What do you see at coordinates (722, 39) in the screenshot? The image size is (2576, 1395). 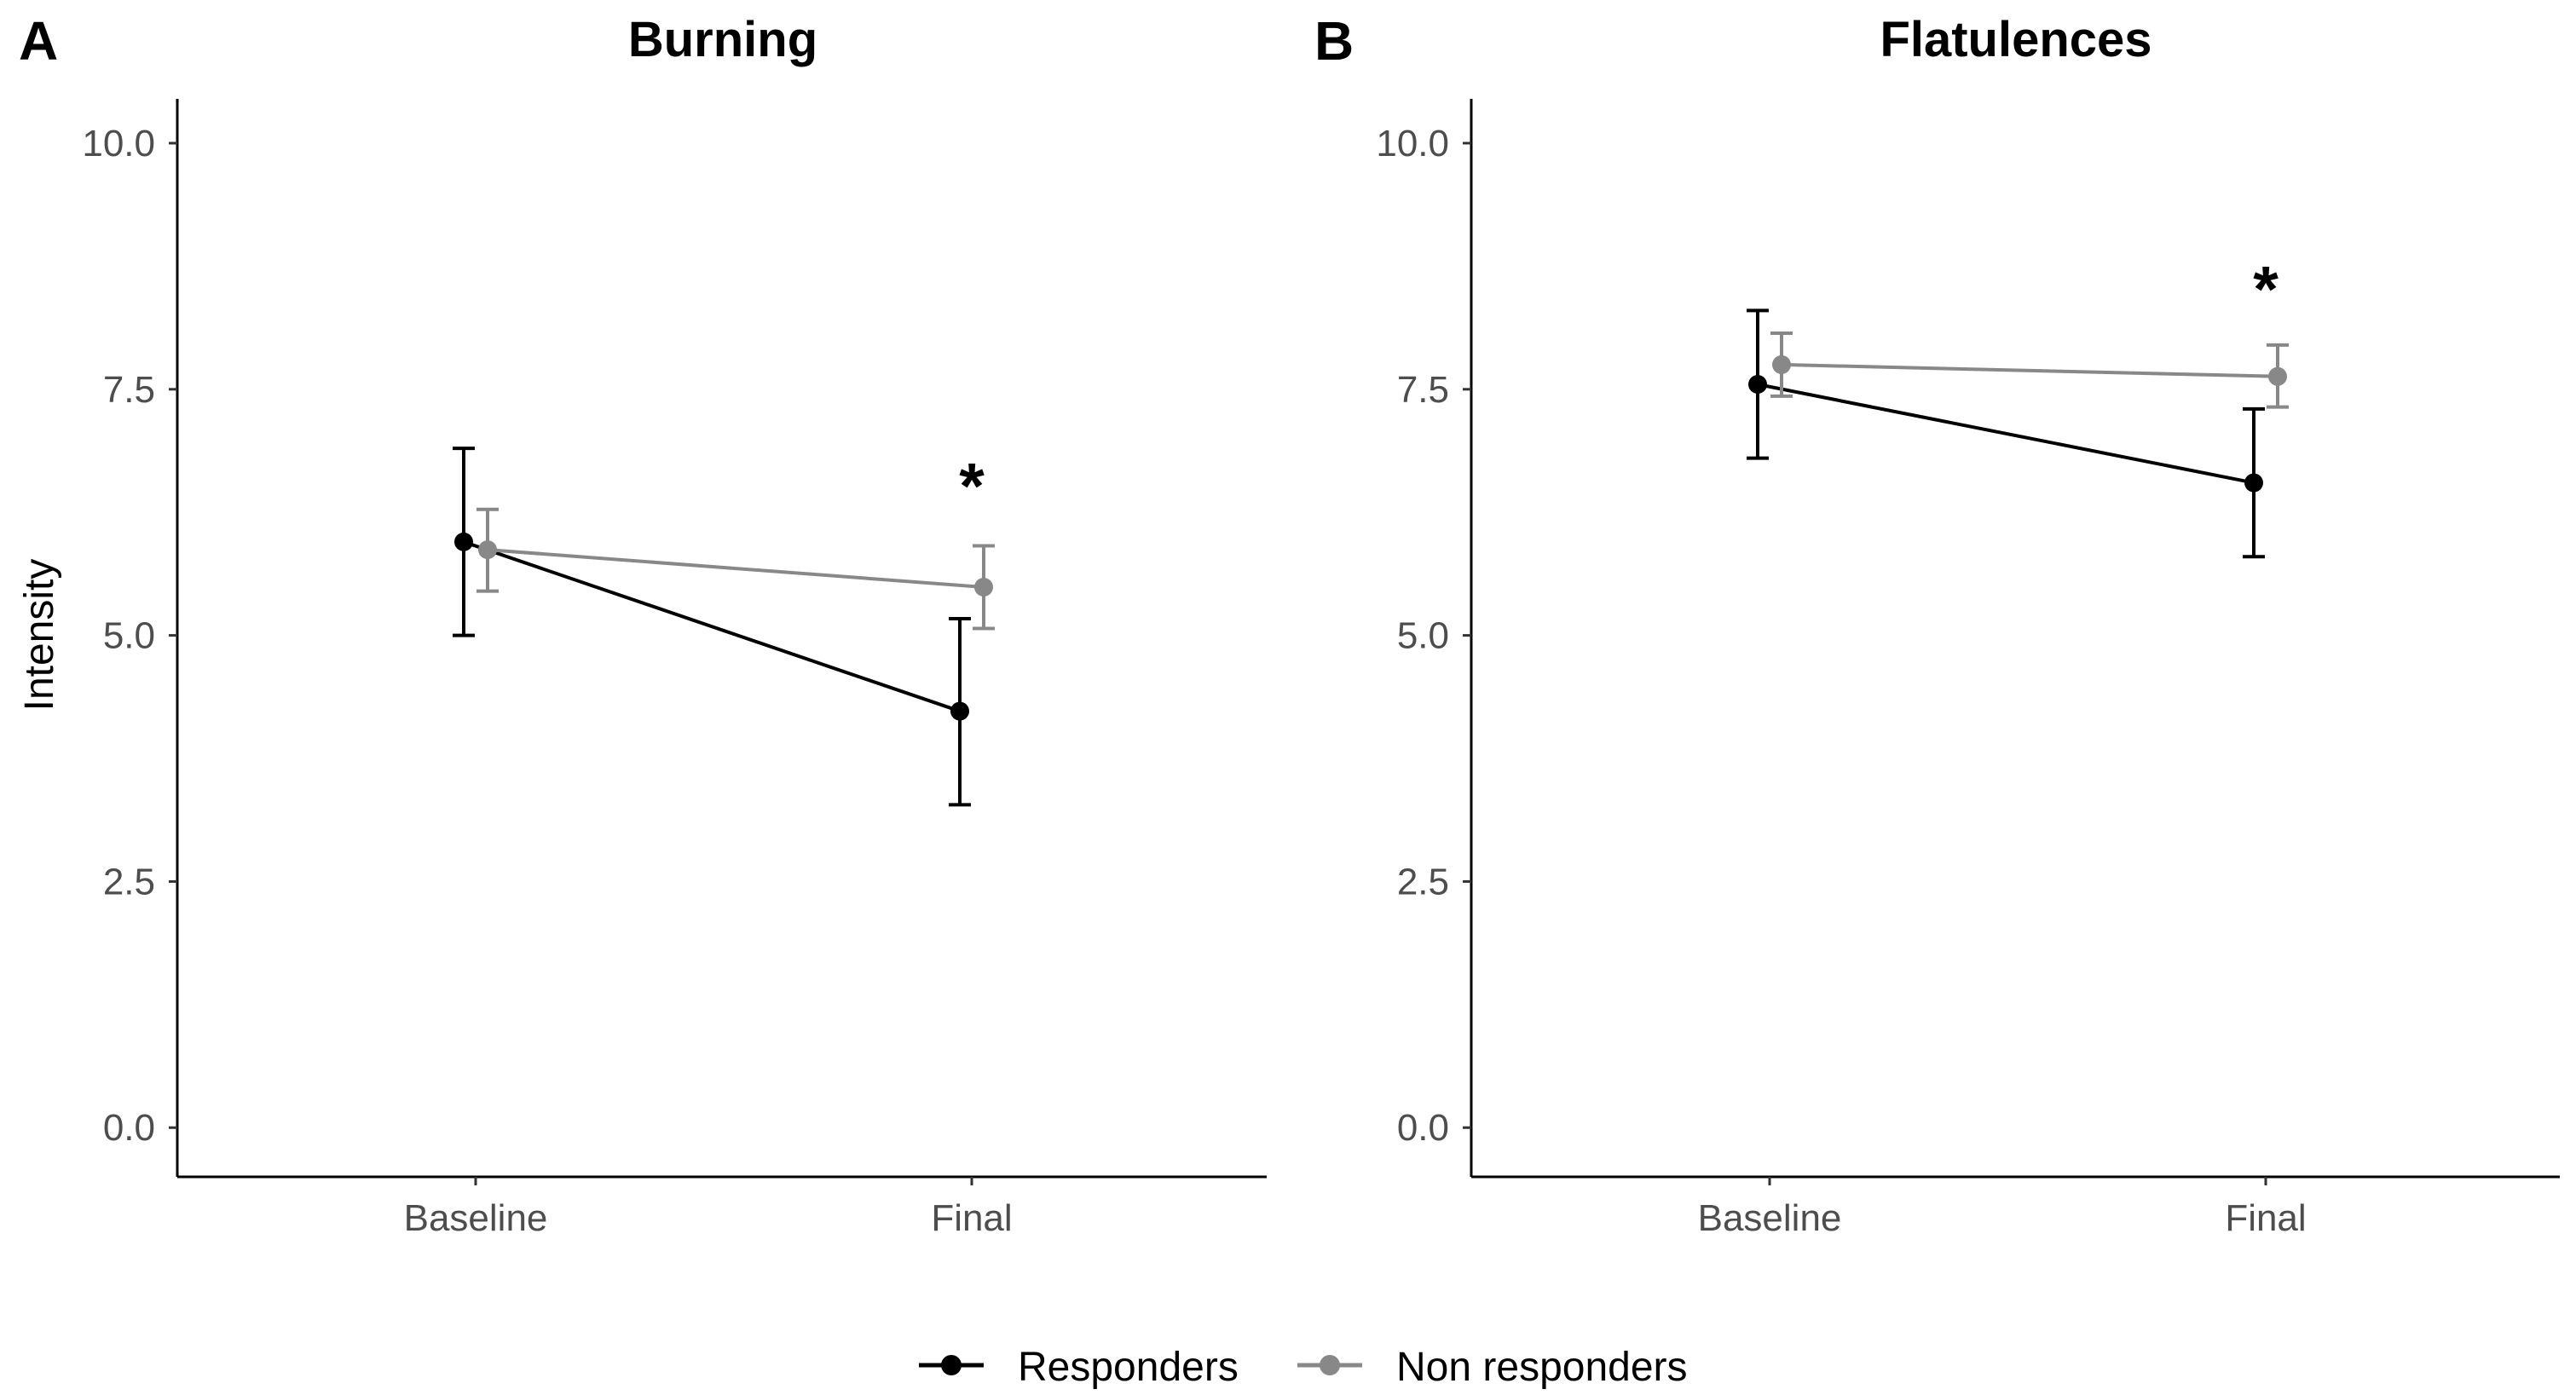 I see `panel-a-title: Burning` at bounding box center [722, 39].